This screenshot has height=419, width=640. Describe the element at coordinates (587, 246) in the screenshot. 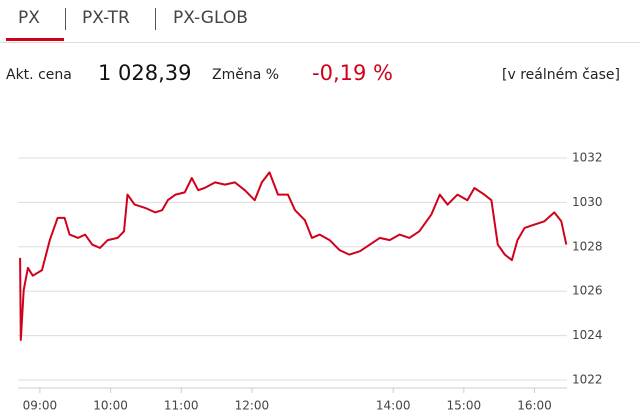

I see `y-tick-label: 1028` at that location.